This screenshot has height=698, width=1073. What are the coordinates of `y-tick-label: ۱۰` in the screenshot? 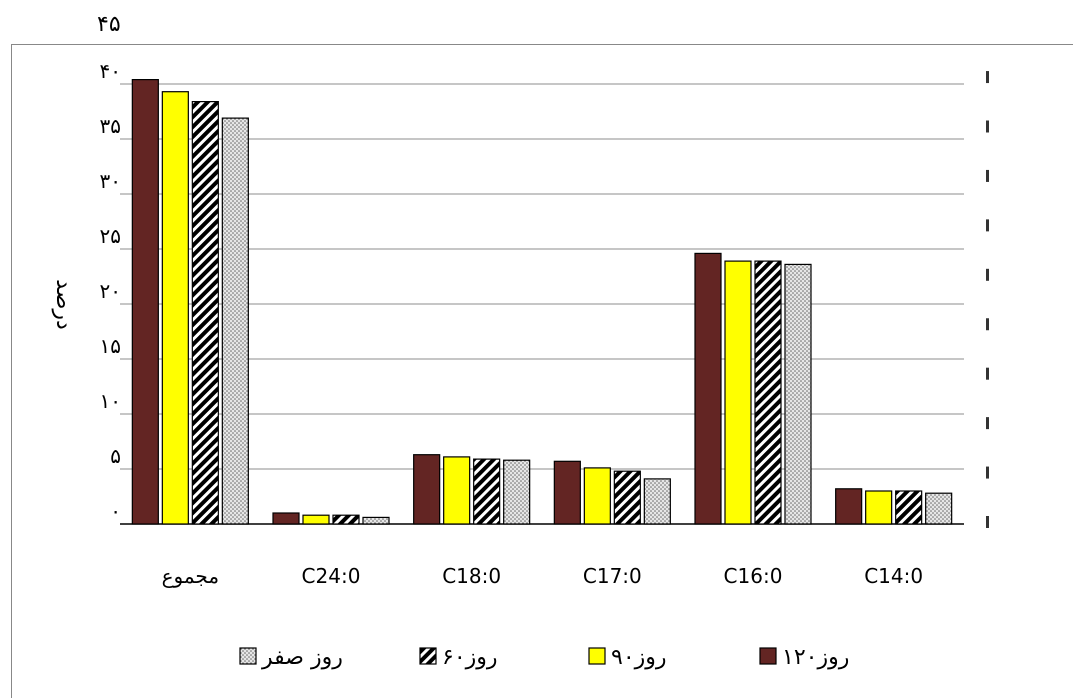 It's located at (110, 401).